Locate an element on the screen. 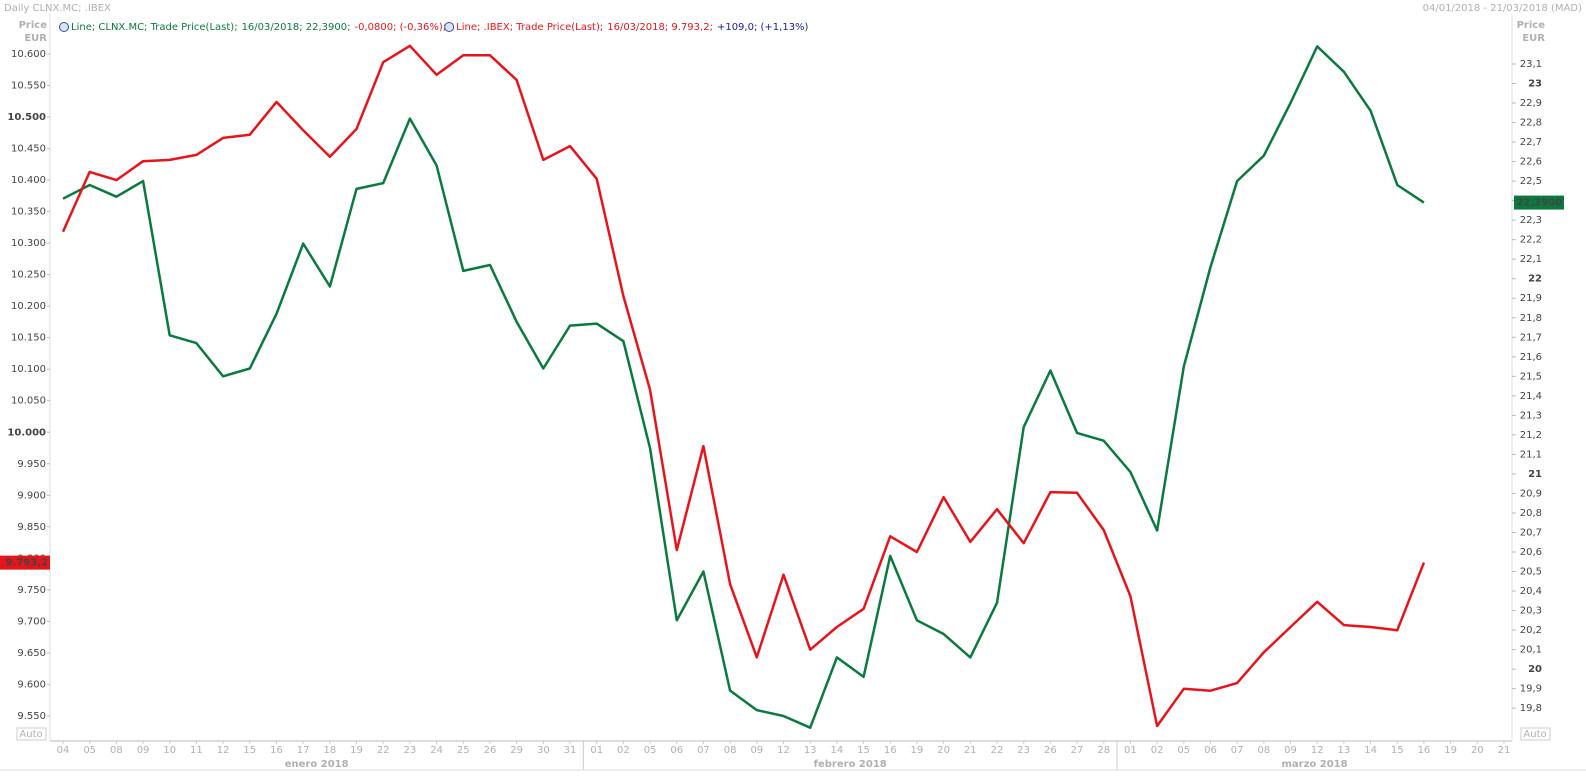 The height and width of the screenshot is (781, 1586). y2-tick-label: 20,3 is located at coordinates (1531, 611).